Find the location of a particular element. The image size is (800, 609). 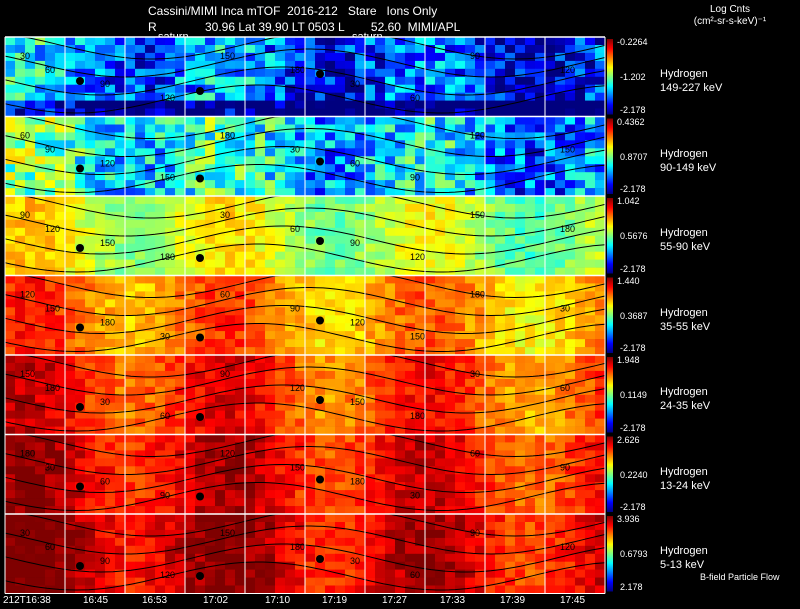

x-tick-label: 17:33 is located at coordinates (453, 600).